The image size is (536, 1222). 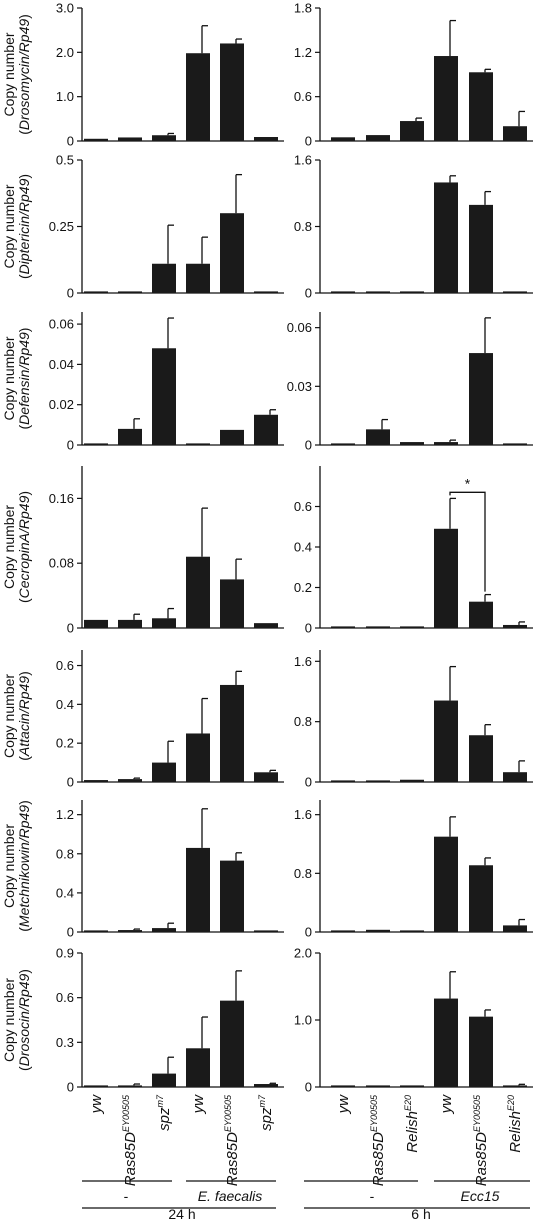 What do you see at coordinates (61, 226) in the screenshot?
I see `y-tick-label: 0.25` at bounding box center [61, 226].